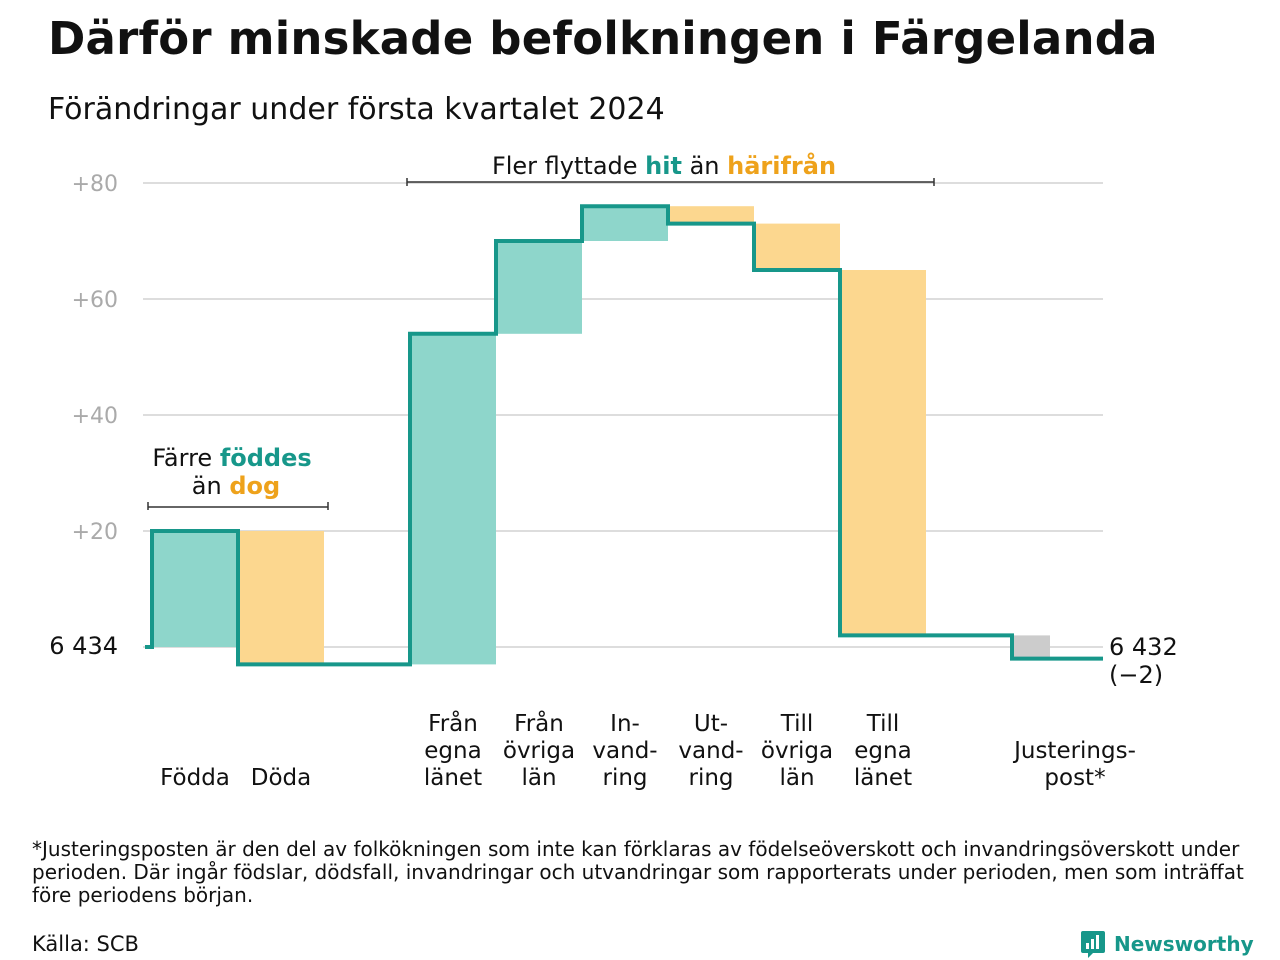 This screenshot has width=1280, height=960. I want to click on category-label: post*, so click(1074, 778).